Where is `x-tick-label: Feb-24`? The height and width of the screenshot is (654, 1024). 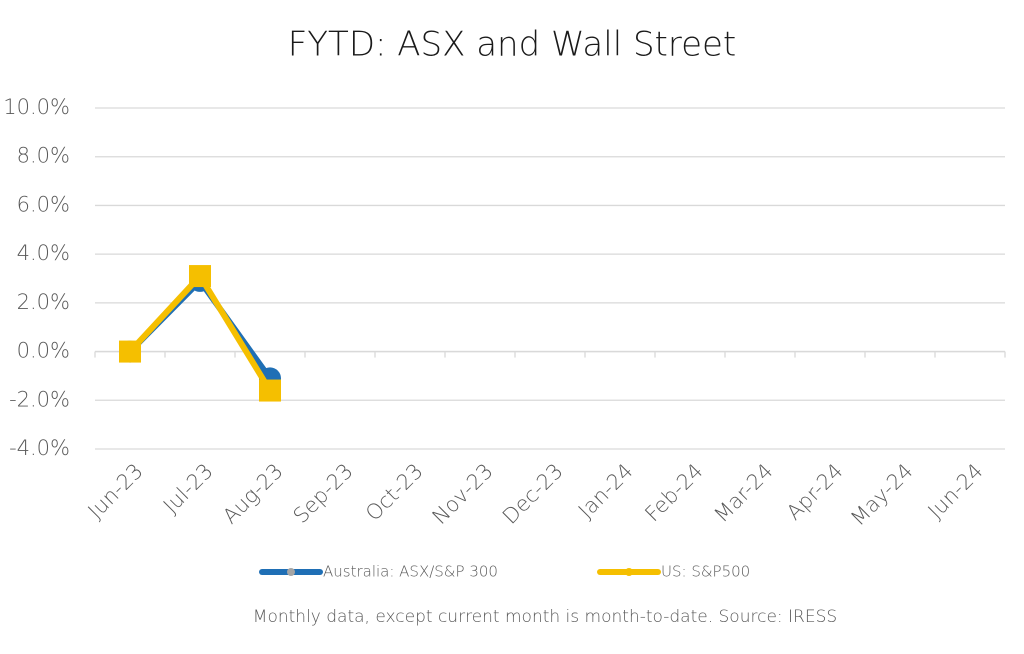
x-tick-label: Feb-24 is located at coordinates (674, 493).